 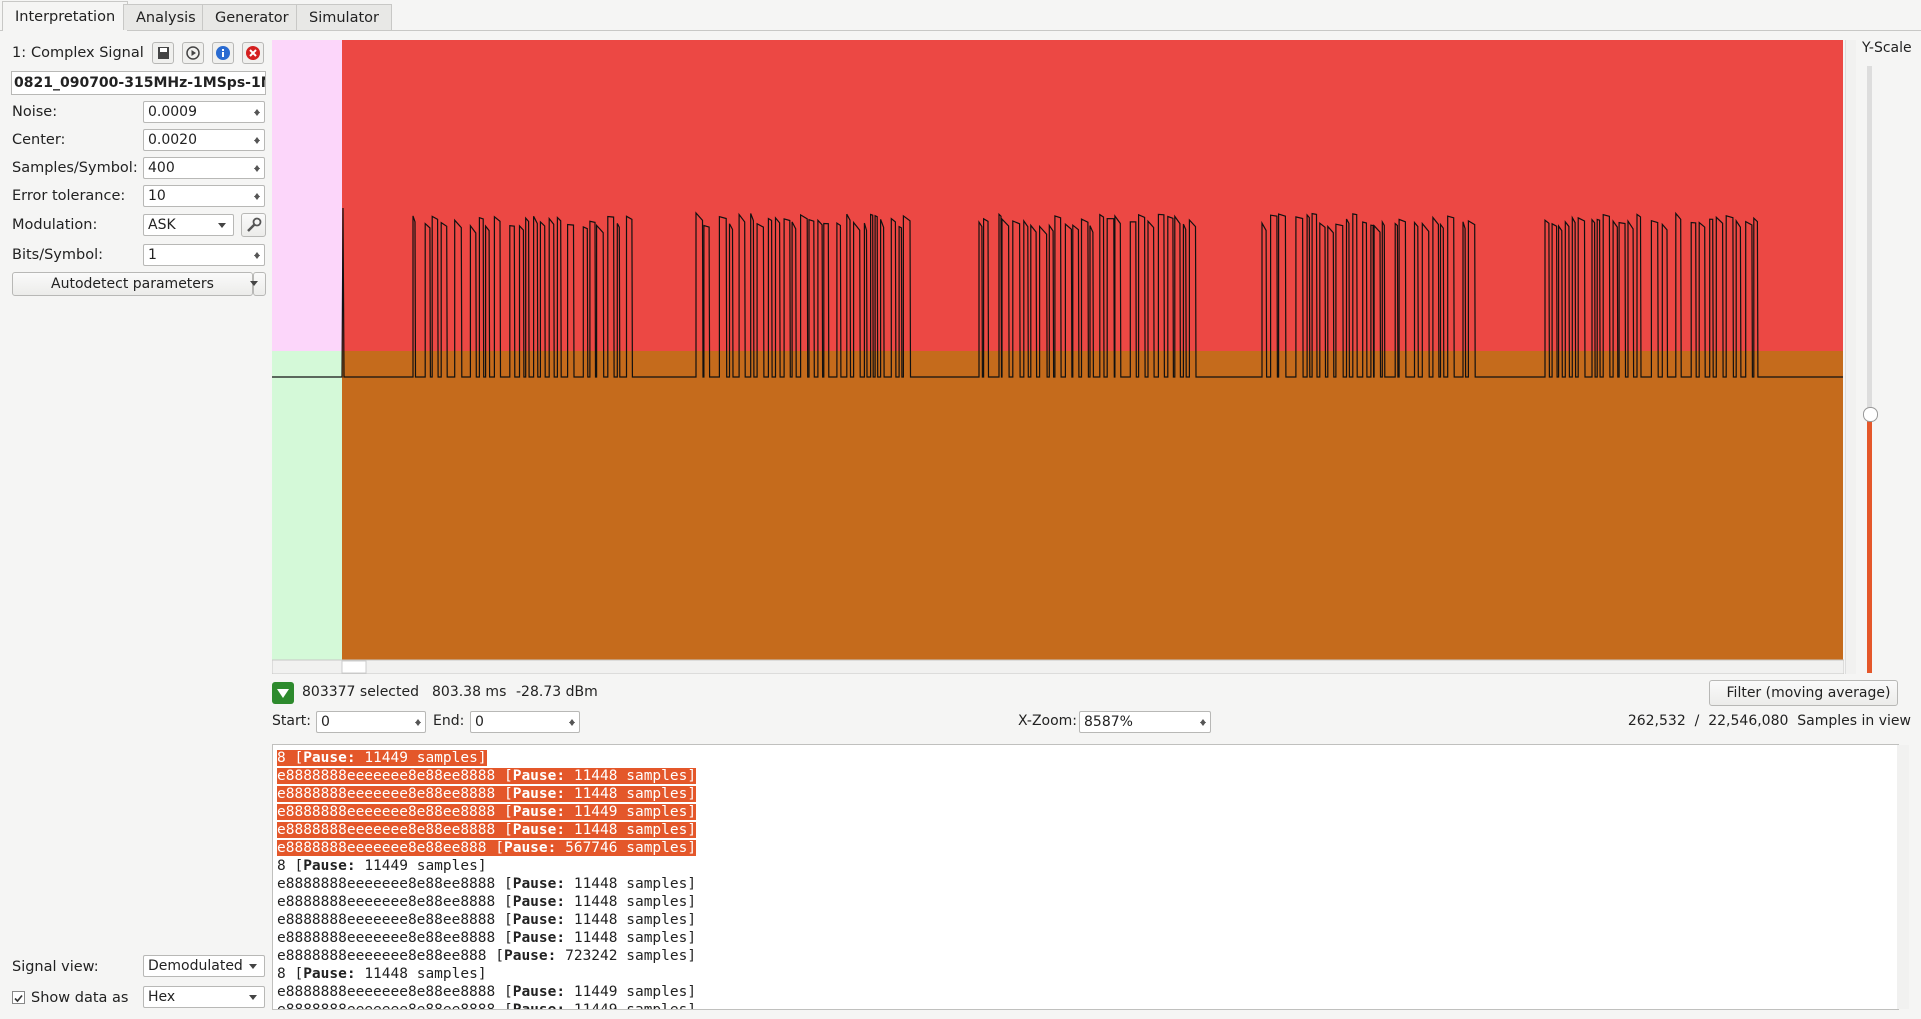 What do you see at coordinates (204, 196) in the screenshot?
I see `error-tolerance-spinbox: 10` at bounding box center [204, 196].